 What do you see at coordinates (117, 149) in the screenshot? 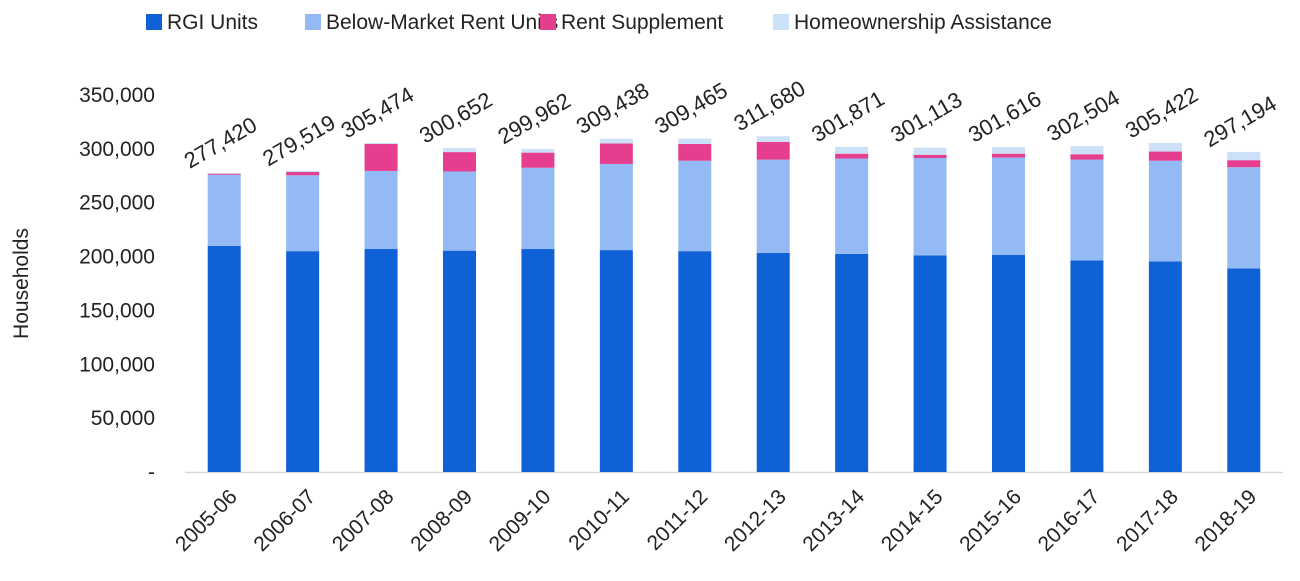
I see `y-tick-label: 300,000` at bounding box center [117, 149].